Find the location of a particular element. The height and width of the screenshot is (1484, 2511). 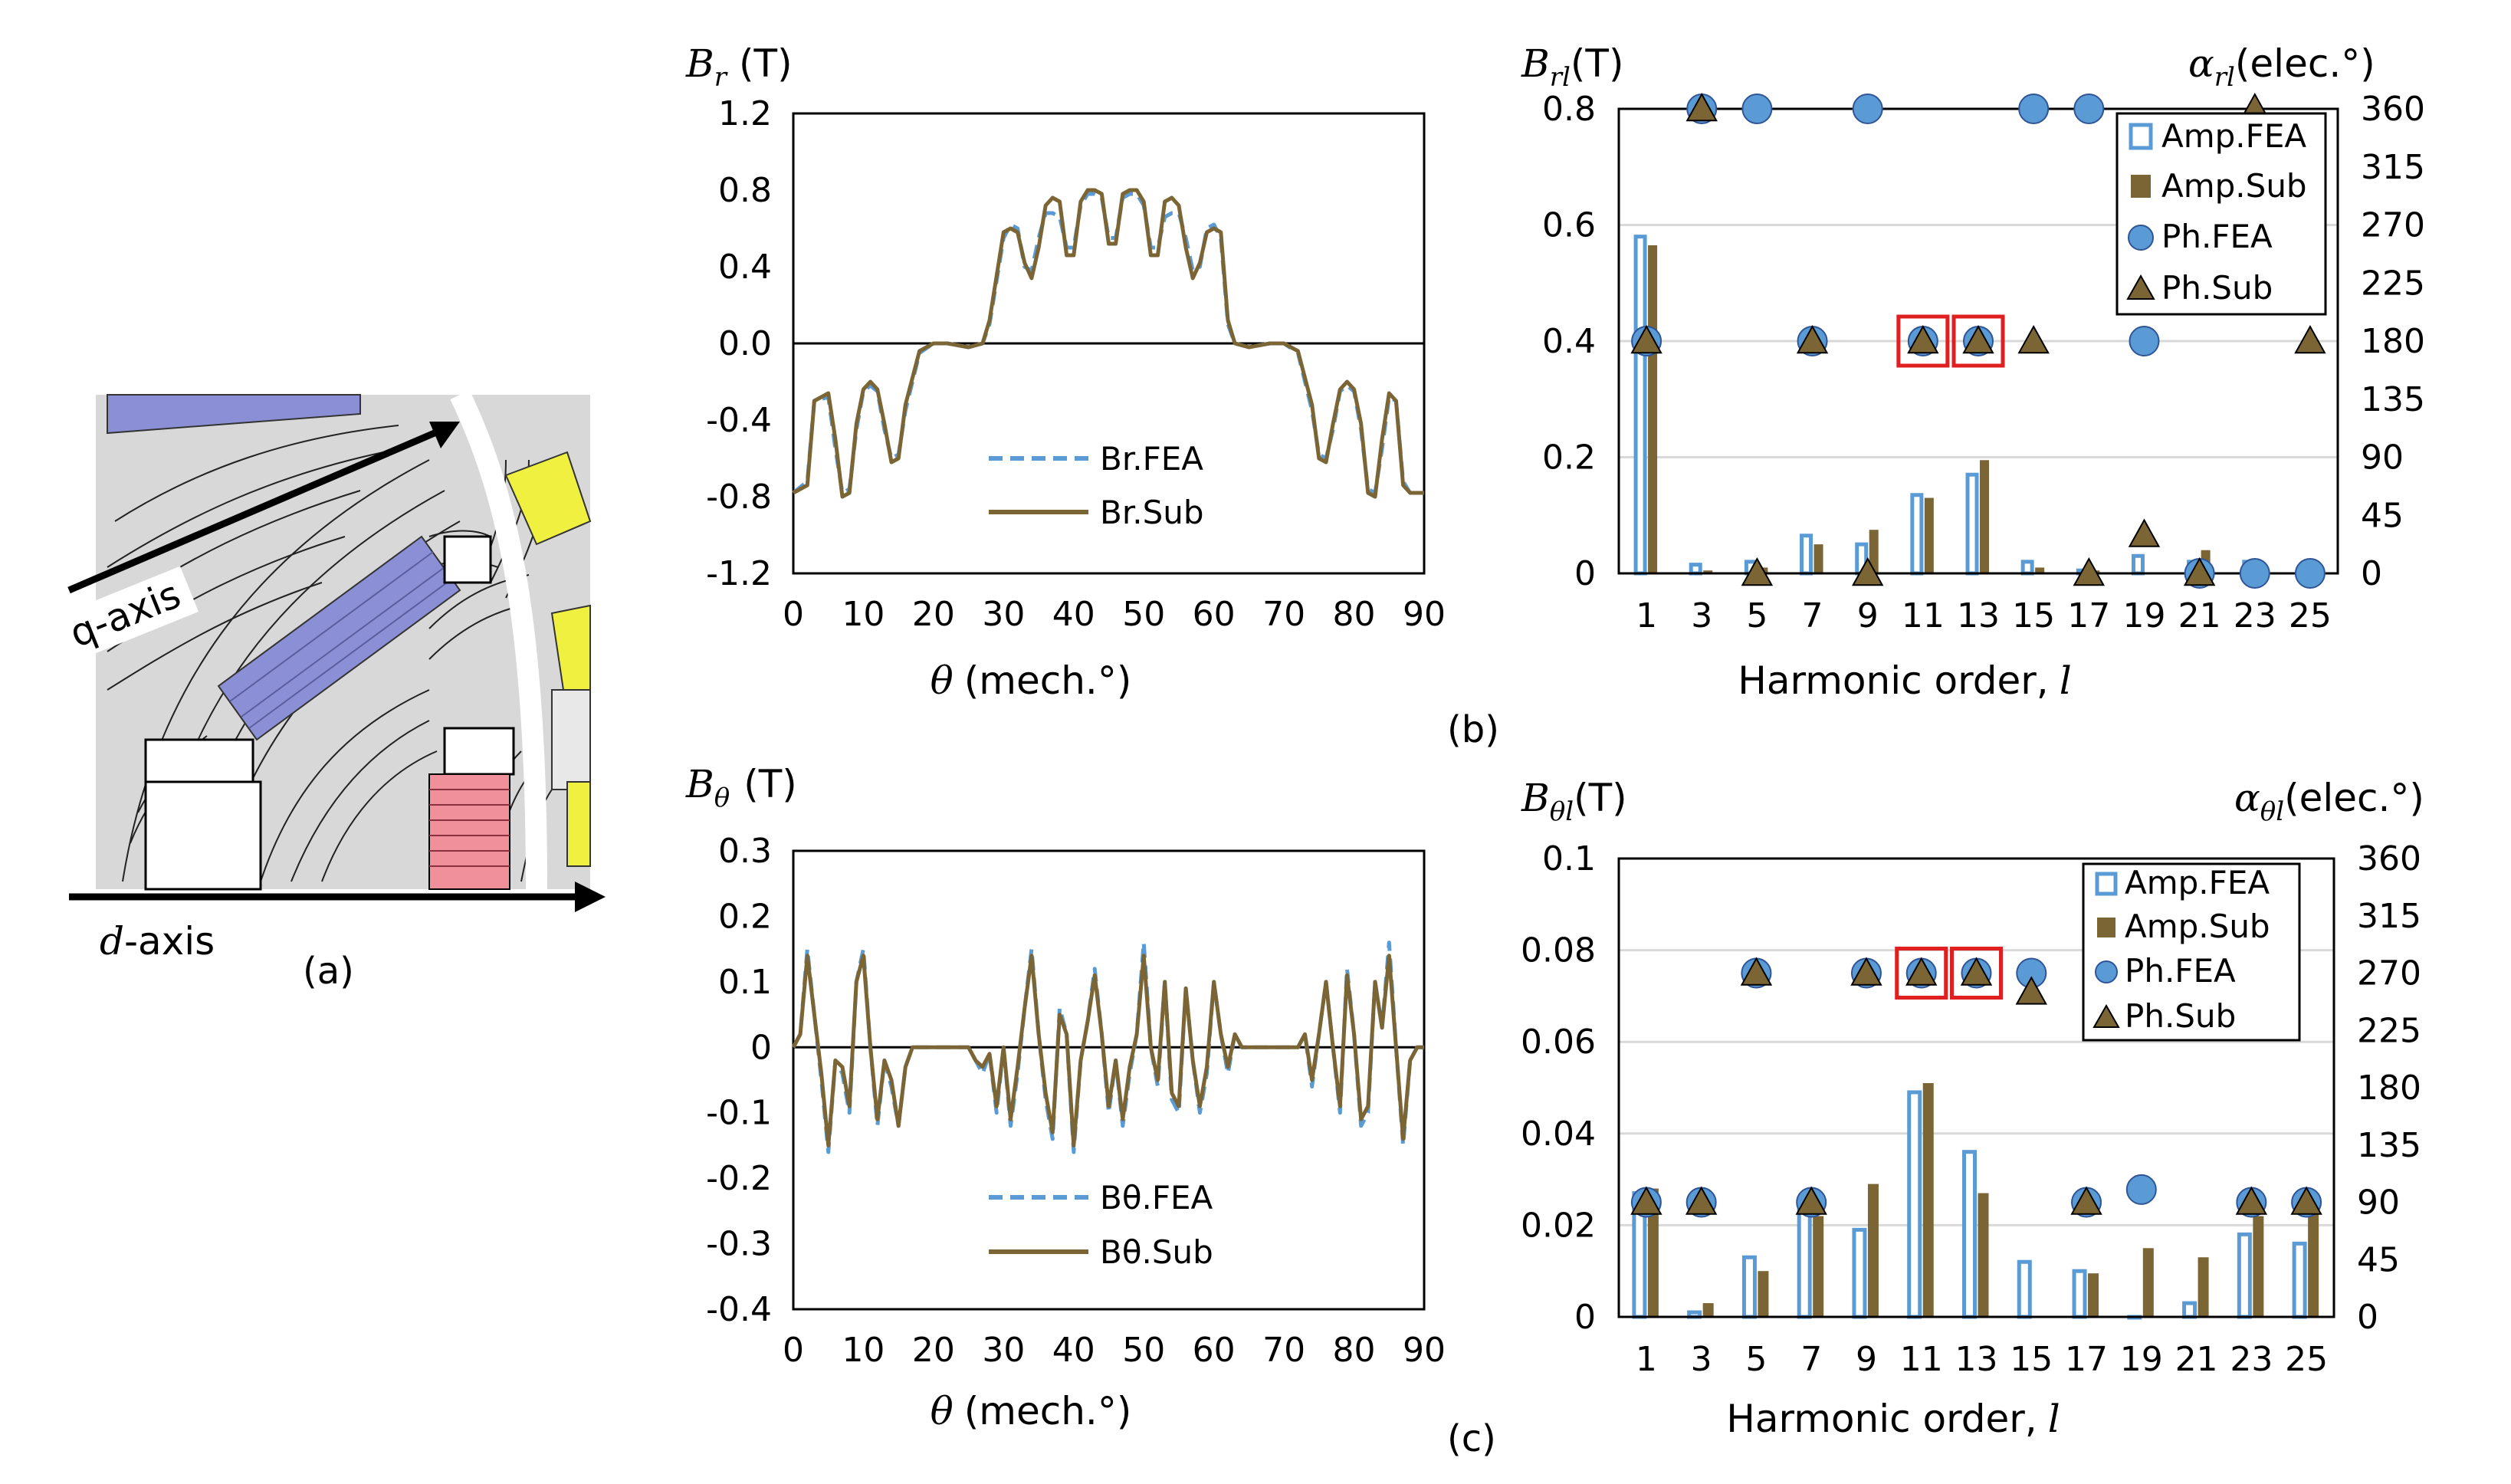

brl-x-tick-label: 1 is located at coordinates (1647, 615).